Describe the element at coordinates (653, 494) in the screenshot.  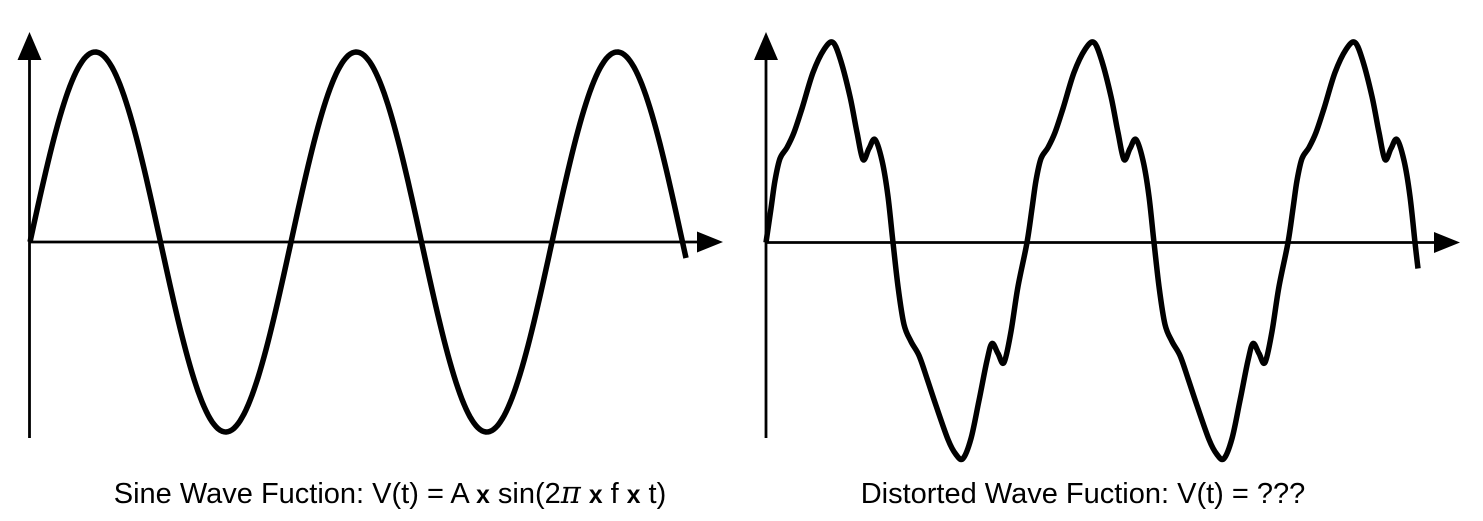
I see `caption-text: t)` at that location.